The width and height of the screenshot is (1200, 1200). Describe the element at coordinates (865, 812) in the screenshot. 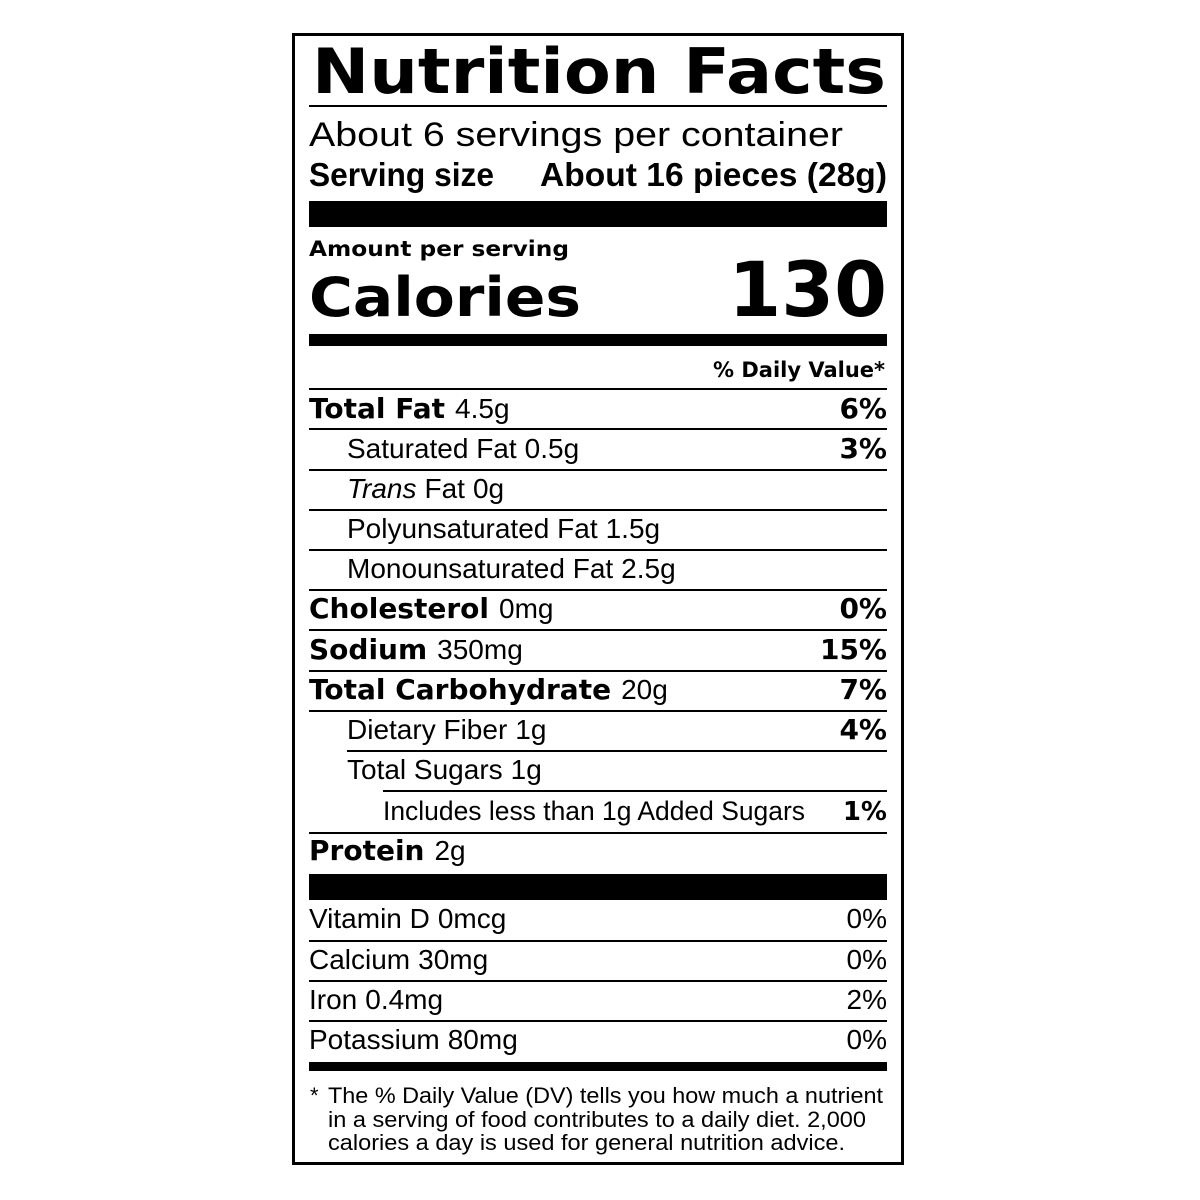

I see `nutrient-dv: 1%` at that location.